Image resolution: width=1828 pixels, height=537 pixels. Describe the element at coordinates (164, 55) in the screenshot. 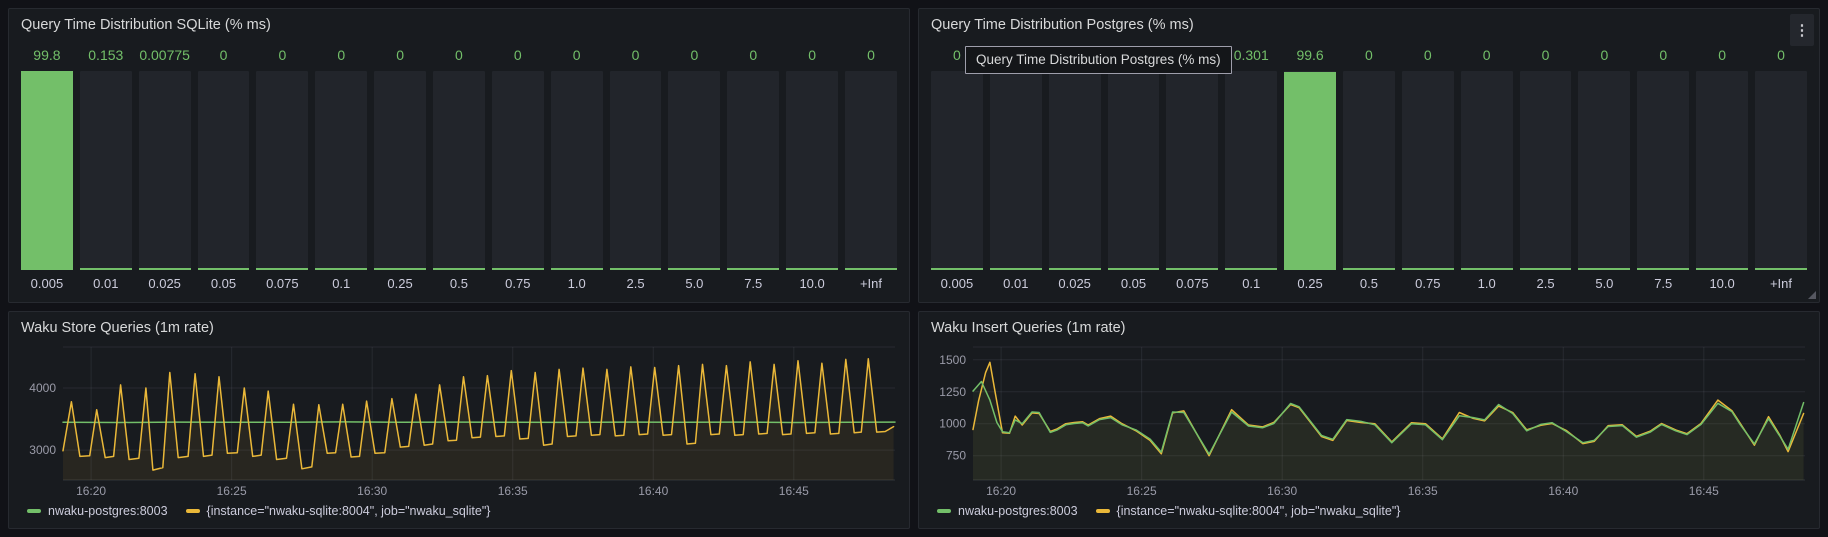

I see `bar-value: 0.00775` at that location.